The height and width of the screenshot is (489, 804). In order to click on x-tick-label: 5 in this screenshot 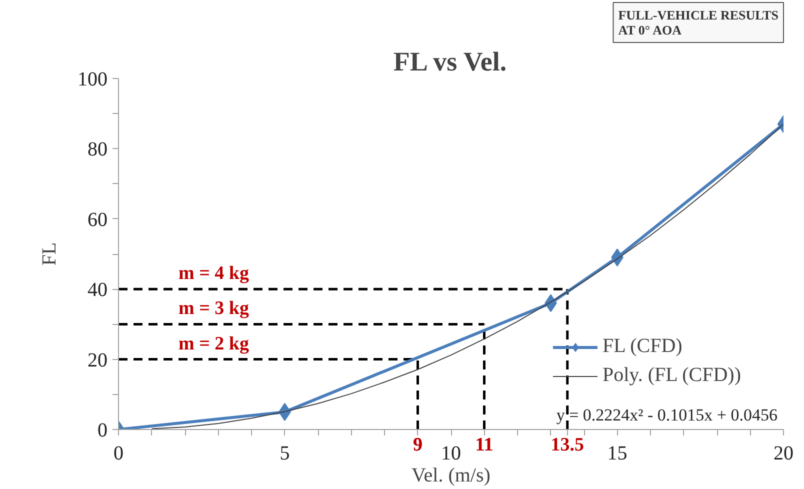, I will do `click(285, 453)`.